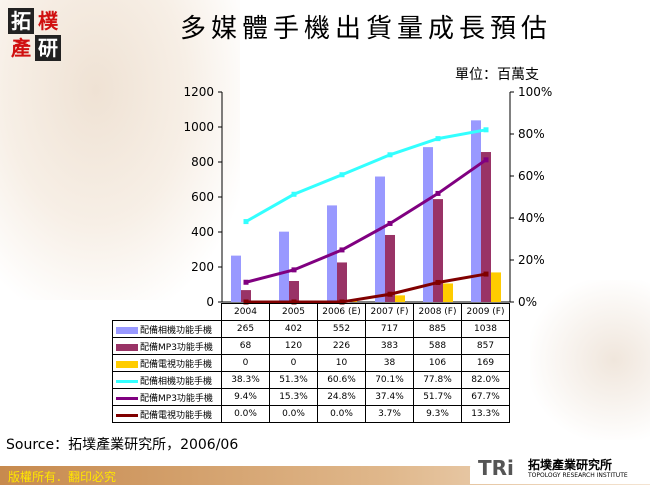  I want to click on table-row: 配備電視功能手機 0.0% 0.0% 0.0% 3.7% 9.3% 13.3%, so click(311, 414).